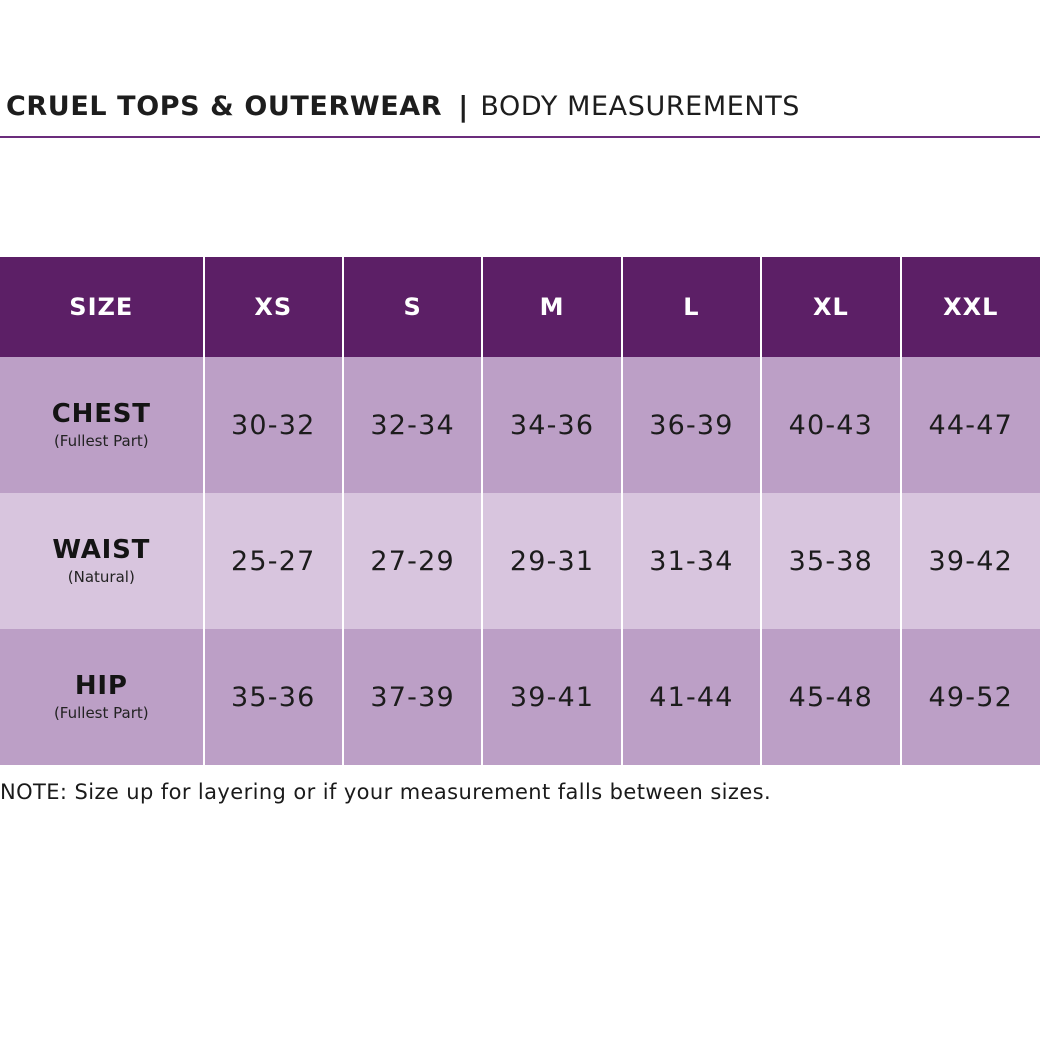 The image size is (1040, 1043). I want to click on table-cell: 39-42, so click(970, 561).